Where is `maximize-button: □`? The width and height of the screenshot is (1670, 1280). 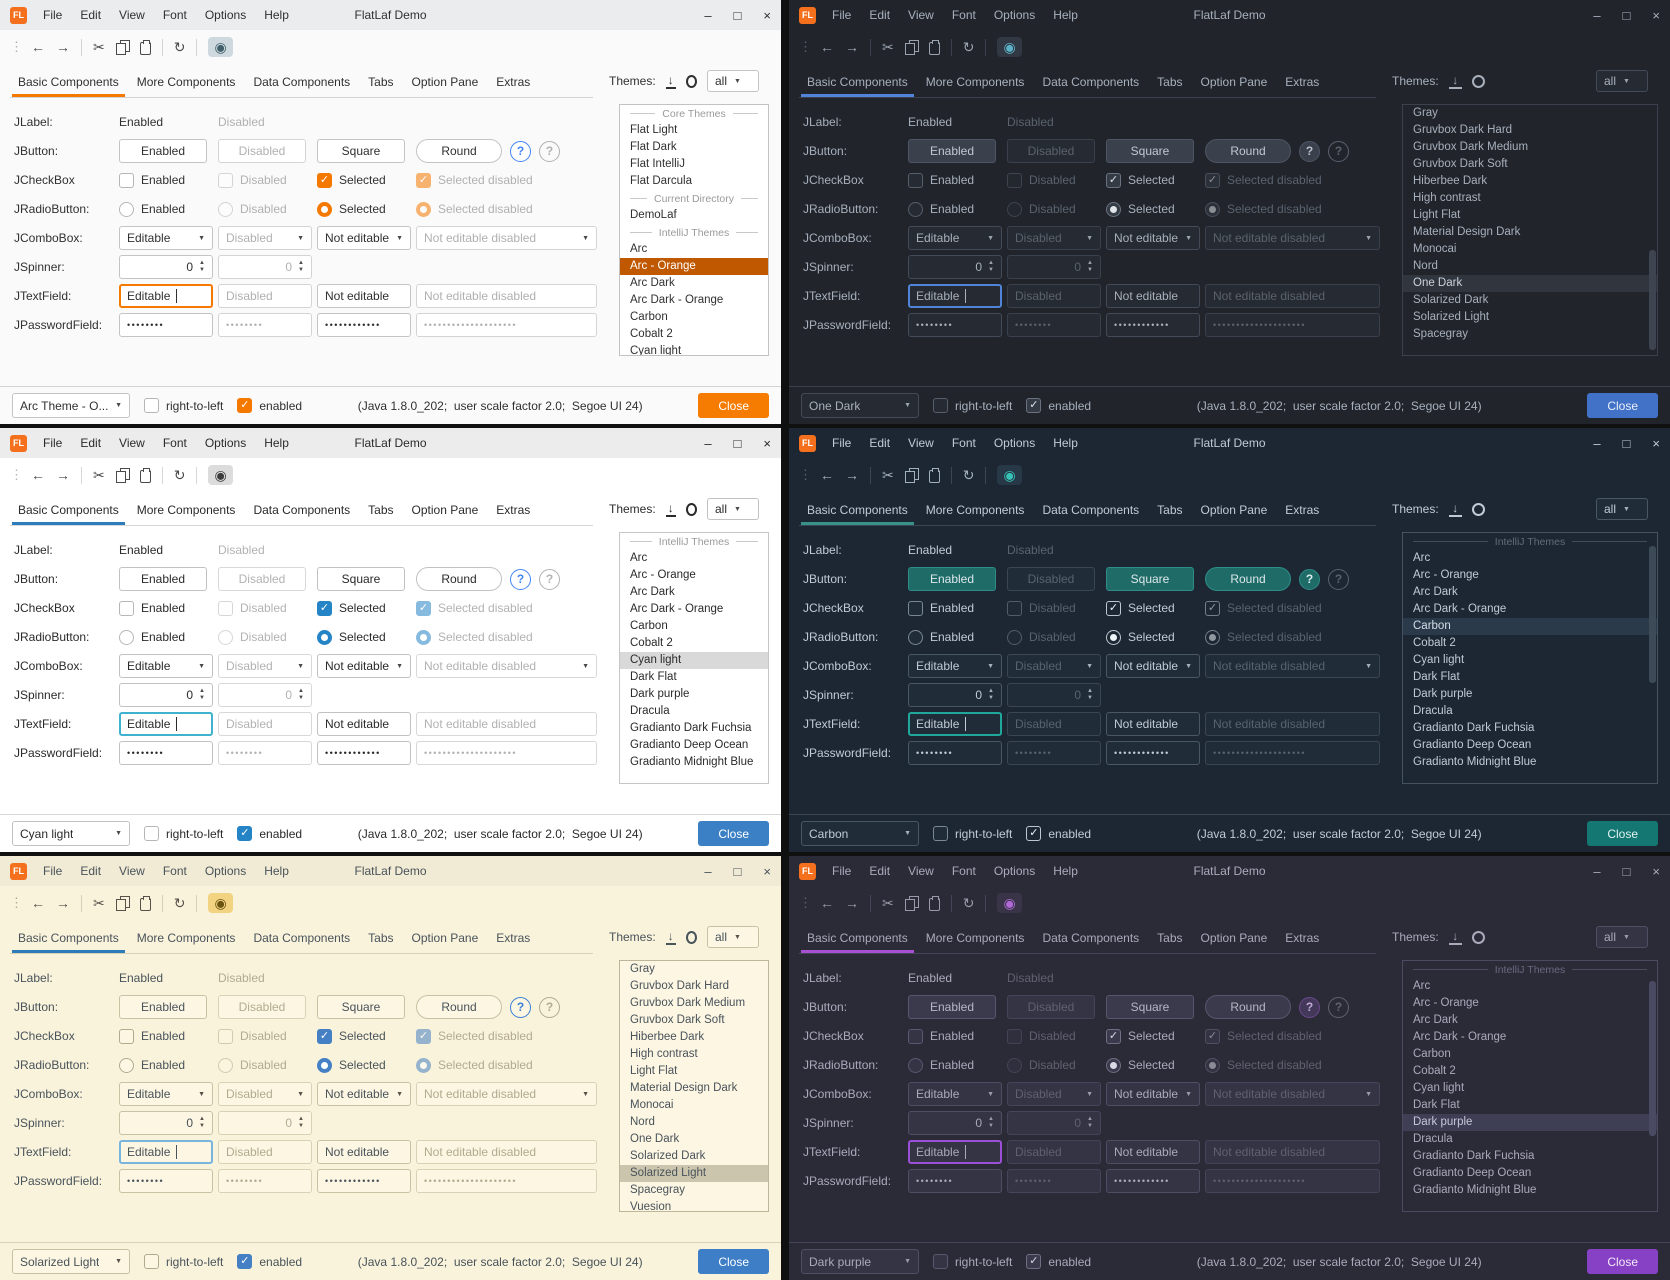 maximize-button: □ is located at coordinates (737, 15).